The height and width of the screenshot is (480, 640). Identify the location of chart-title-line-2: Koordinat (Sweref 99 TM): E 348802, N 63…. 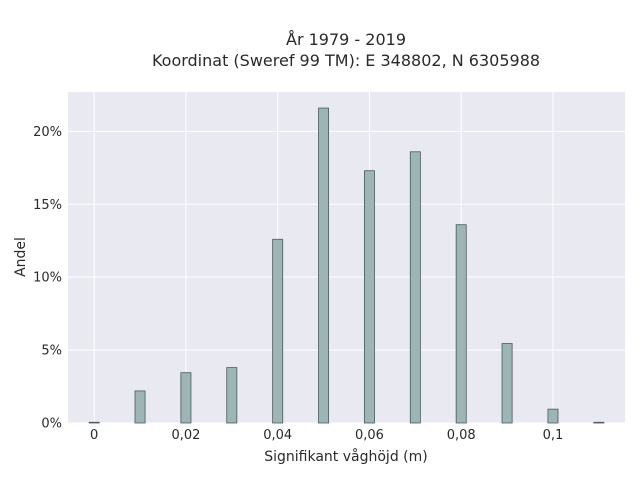
(346, 60).